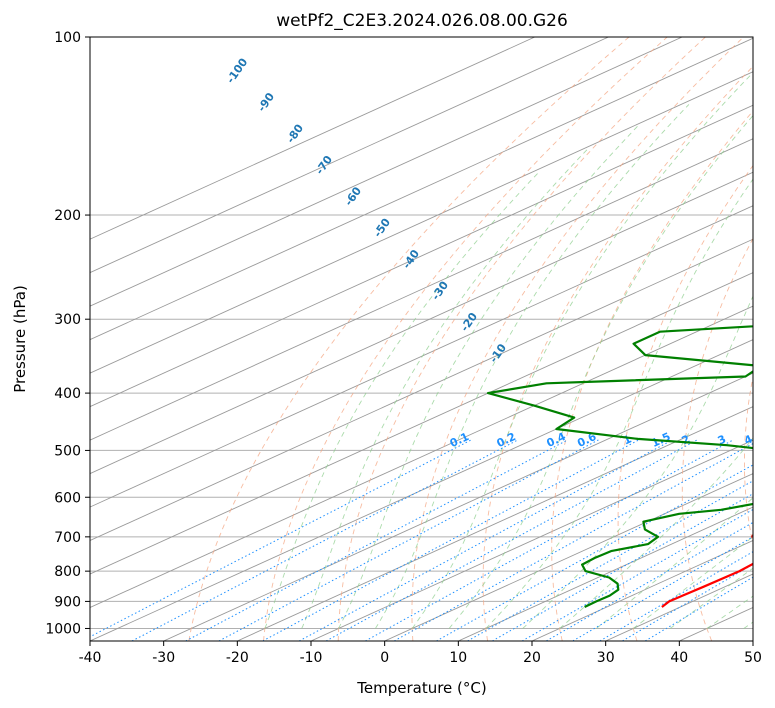  I want to click on y-tick-label: 900, so click(67, 602).